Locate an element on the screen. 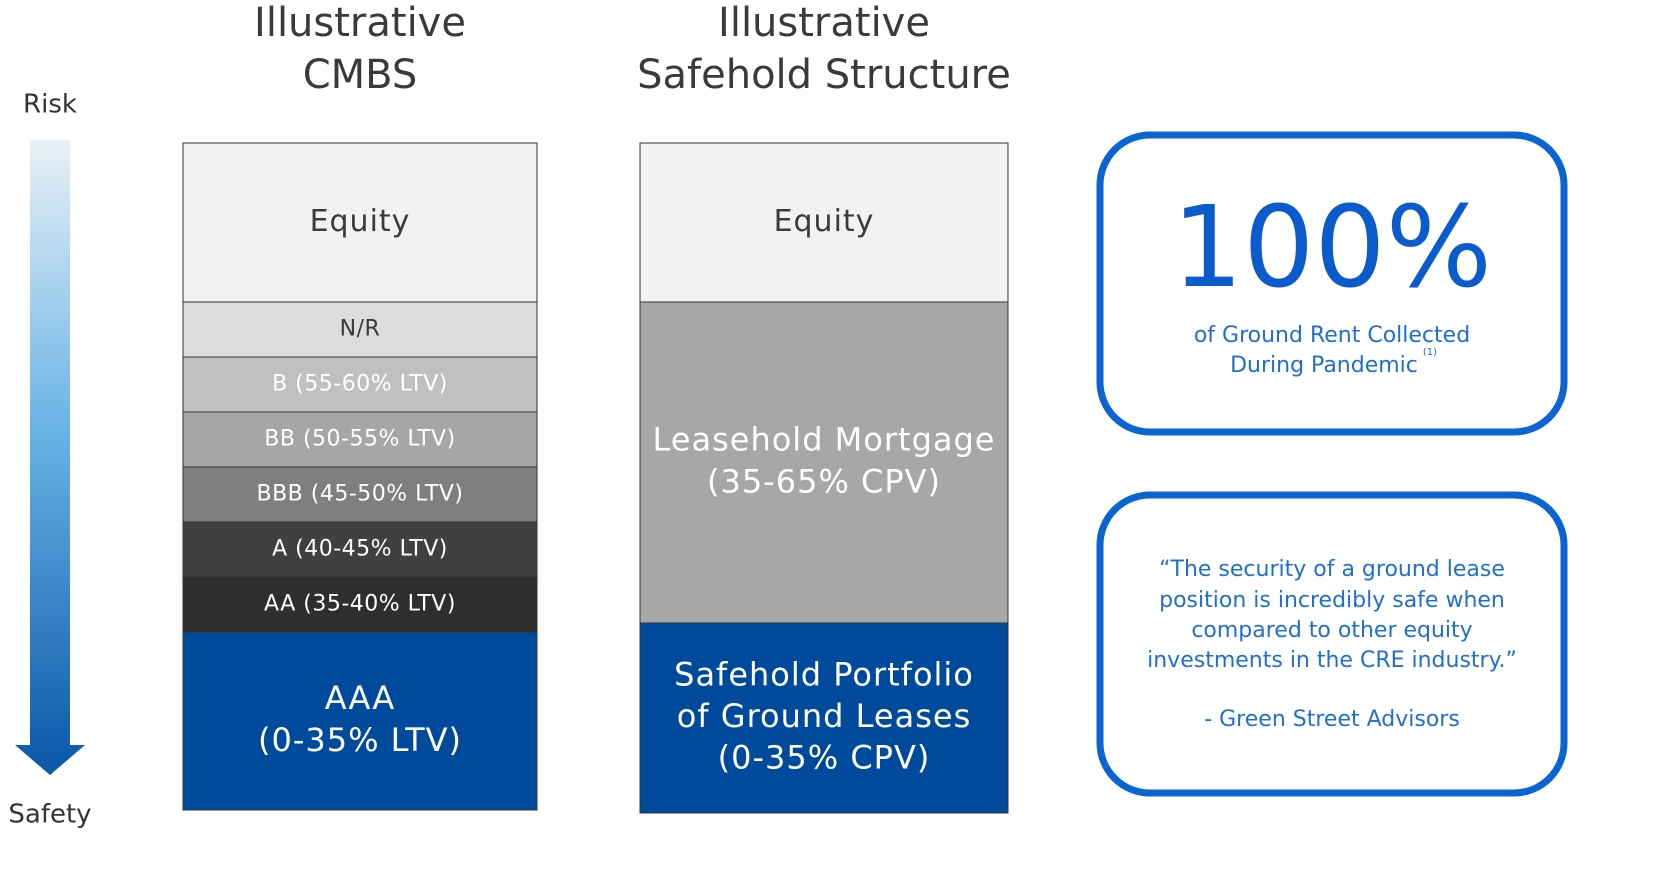 The width and height of the screenshot is (1666, 882). stat-caption: of Ground Rent Collected is located at coordinates (1332, 335).